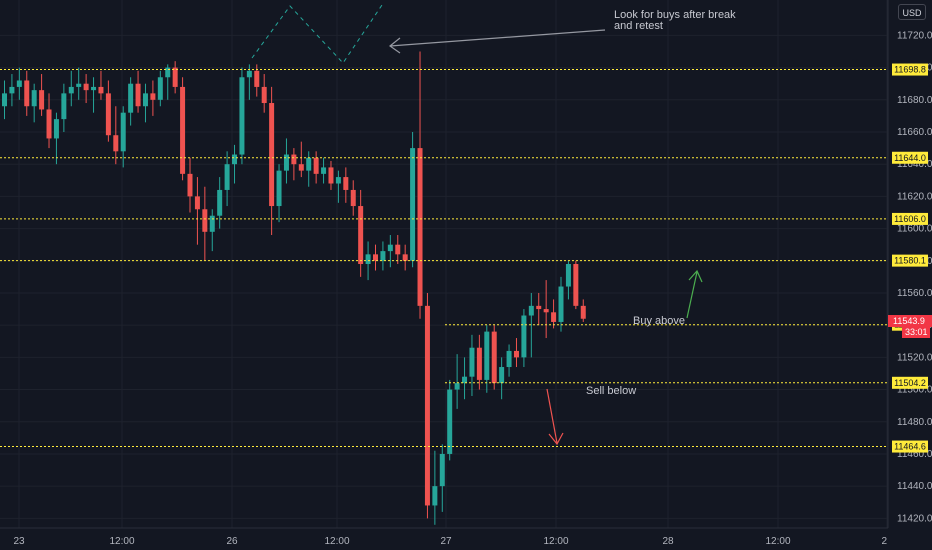 This screenshot has width=932, height=550. I want to click on price-tick-label: 11500.0, so click(914, 390).